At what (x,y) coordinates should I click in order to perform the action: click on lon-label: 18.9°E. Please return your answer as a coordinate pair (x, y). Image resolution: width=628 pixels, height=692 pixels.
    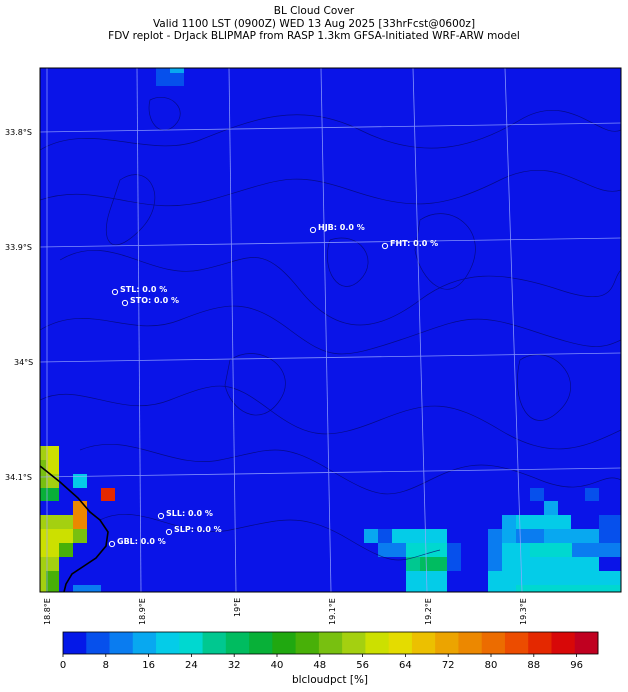
    Looking at the image, I should click on (142, 611).